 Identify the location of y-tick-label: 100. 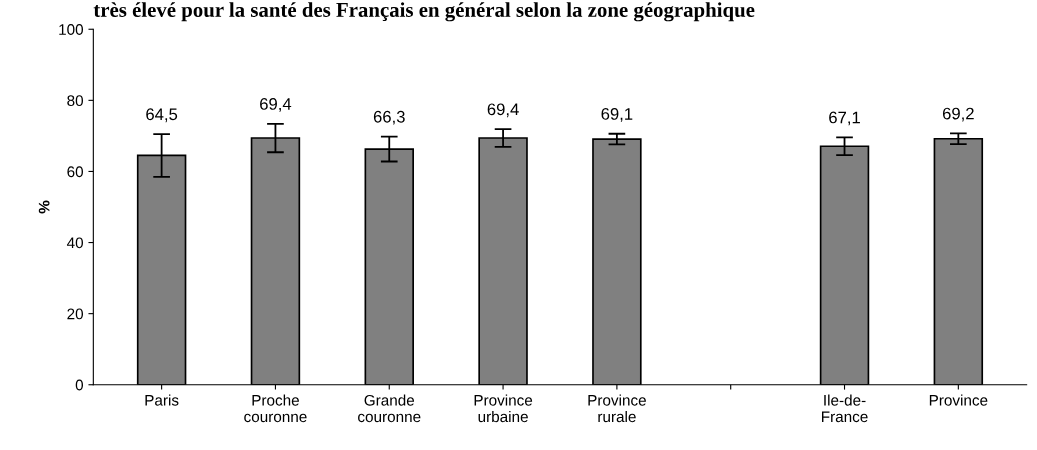
(71, 29).